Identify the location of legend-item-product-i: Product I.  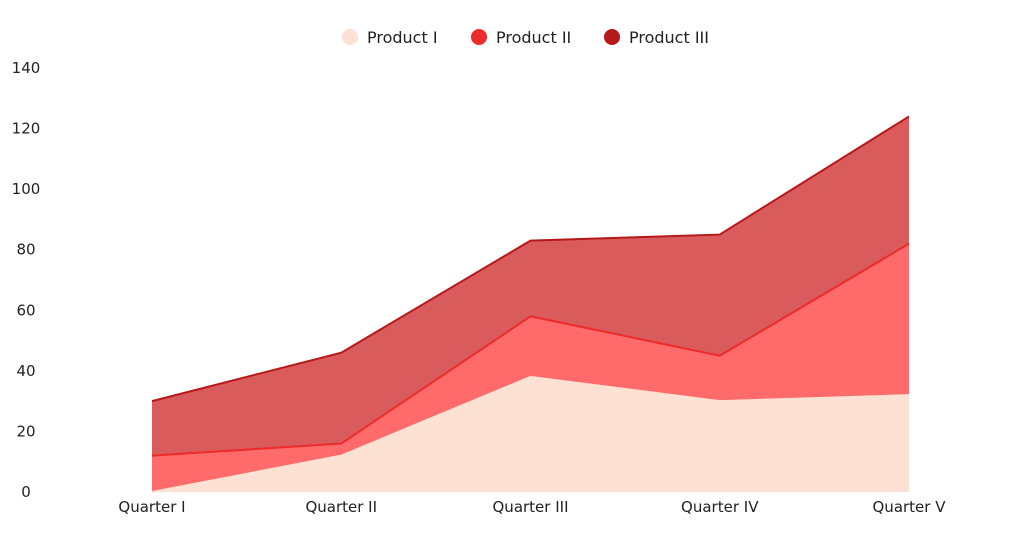
(390, 37).